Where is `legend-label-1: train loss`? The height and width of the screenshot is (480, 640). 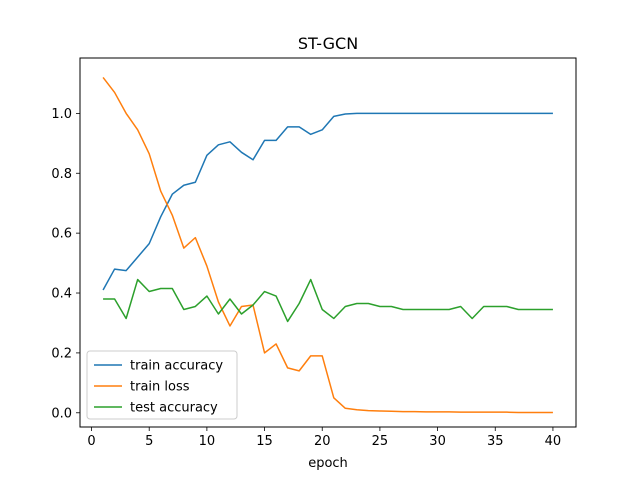
legend-label-1: train loss is located at coordinates (160, 387).